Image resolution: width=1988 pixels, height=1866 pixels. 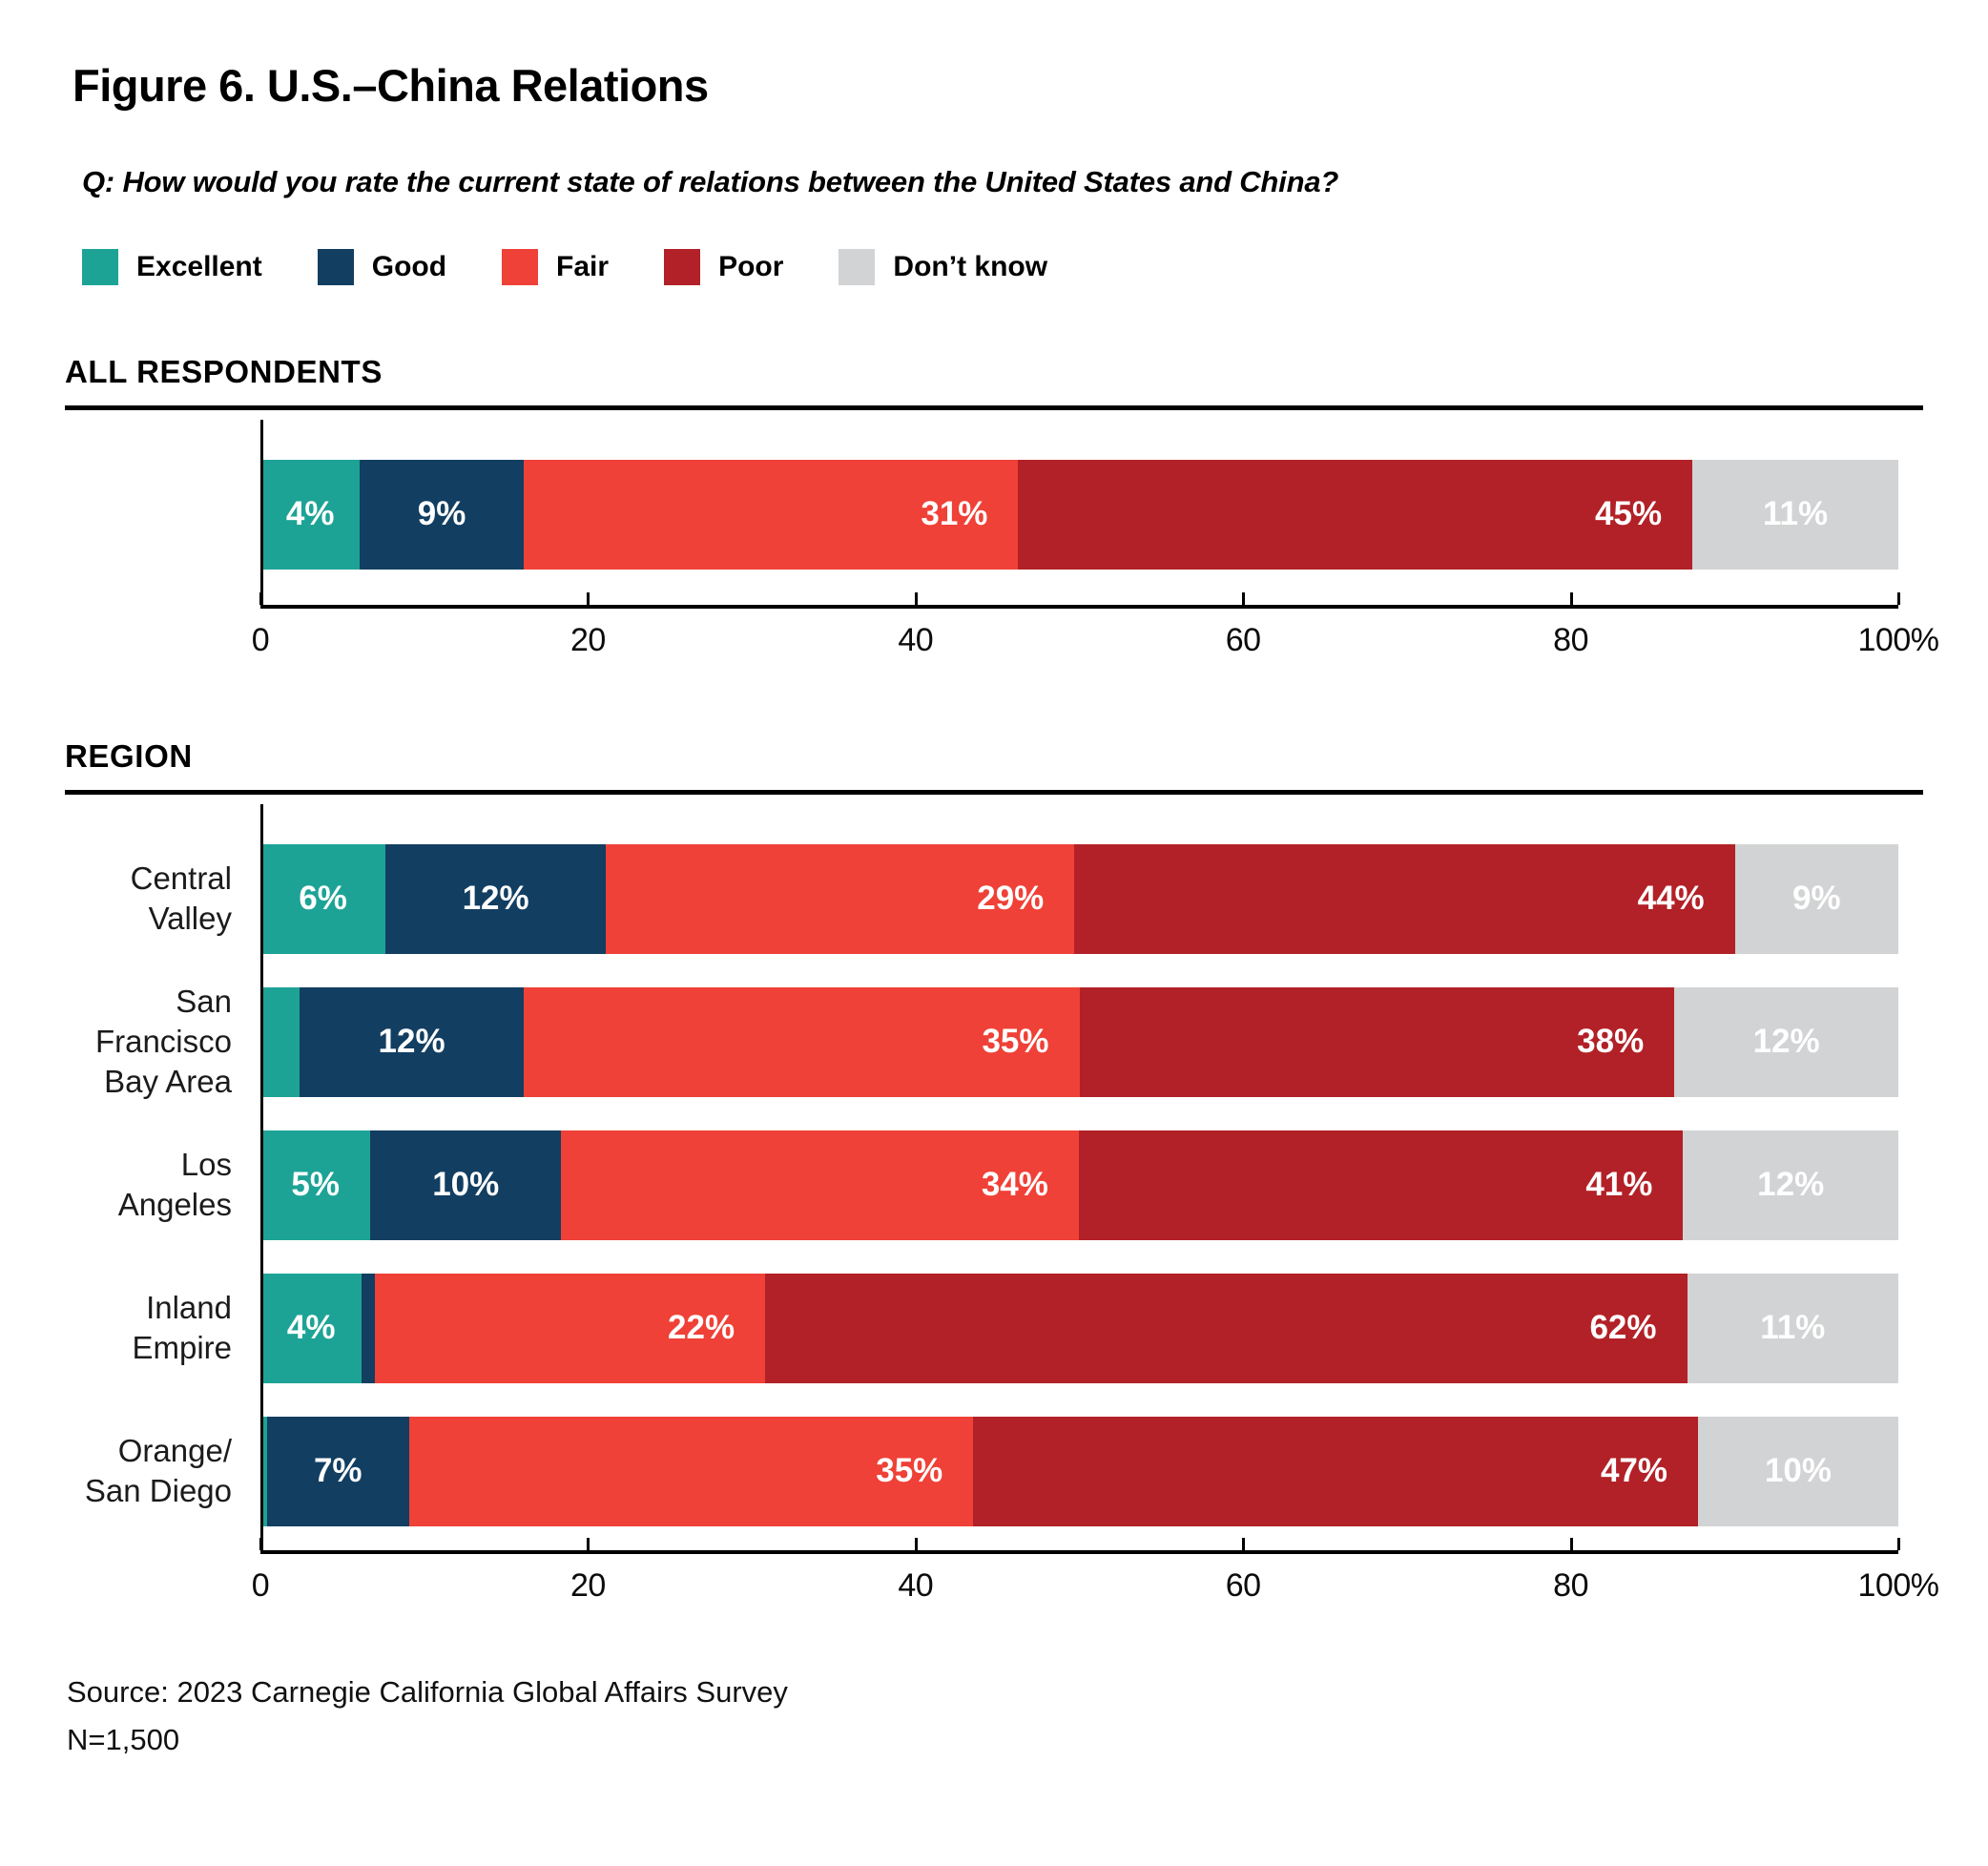 I want to click on bar-segment-good, so click(x=369, y=1328).